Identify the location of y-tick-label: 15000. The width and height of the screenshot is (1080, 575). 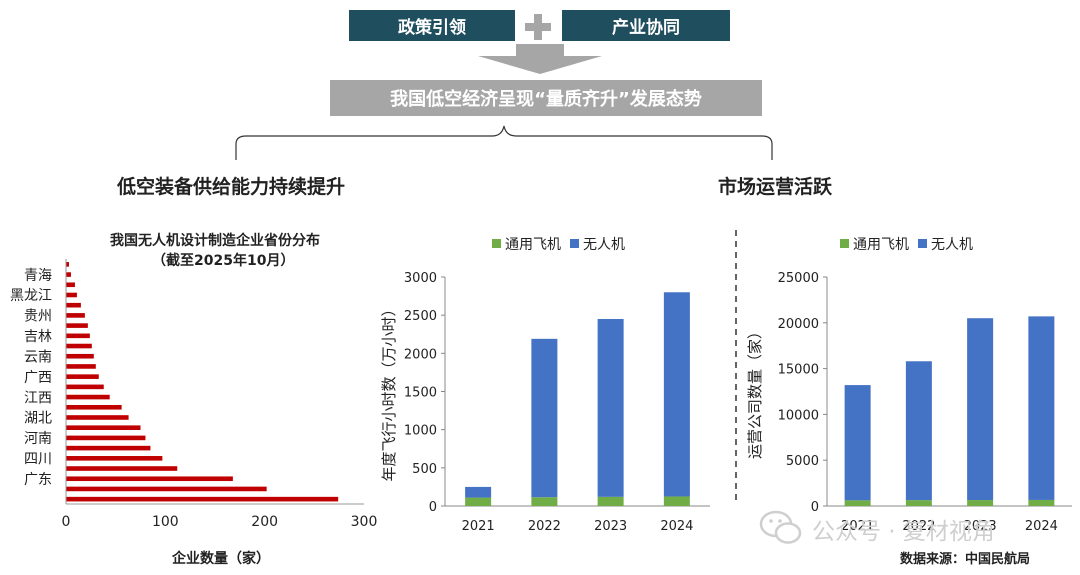
(798, 370).